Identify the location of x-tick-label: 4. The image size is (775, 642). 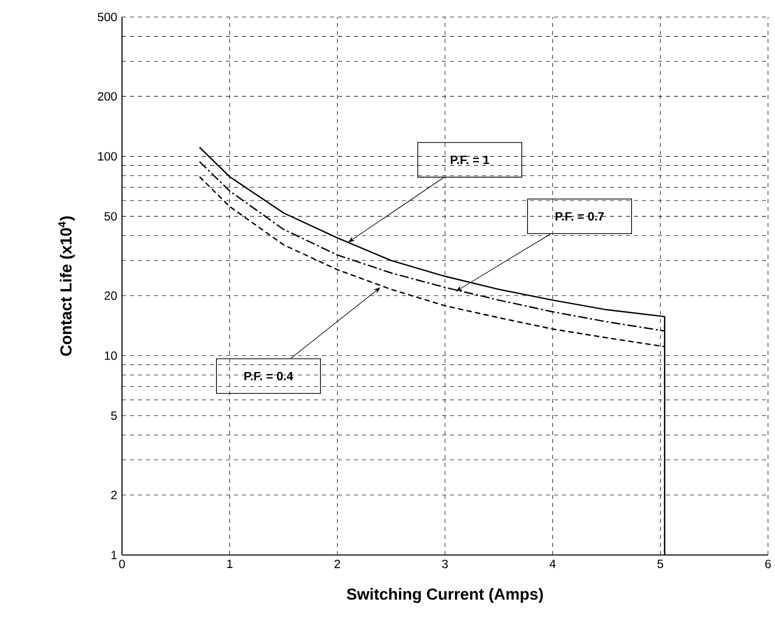
(553, 564).